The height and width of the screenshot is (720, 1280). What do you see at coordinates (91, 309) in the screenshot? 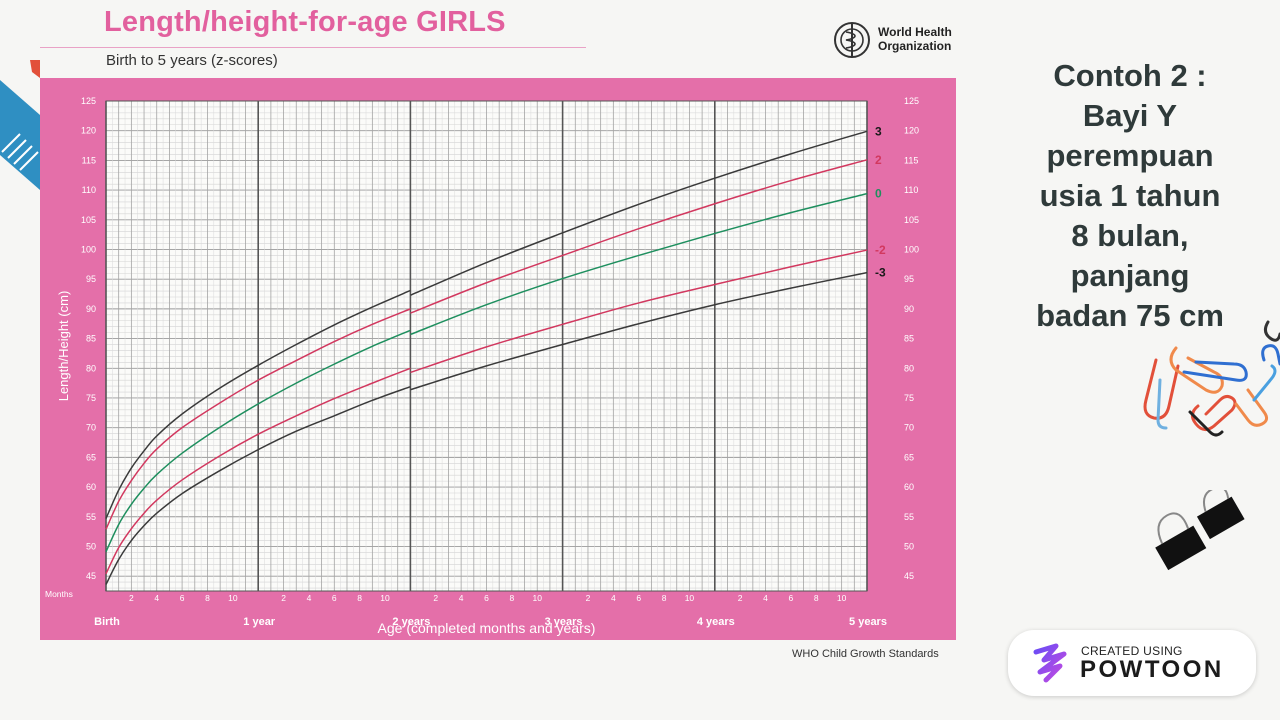
I see `y-tick-label-left: 90` at bounding box center [91, 309].